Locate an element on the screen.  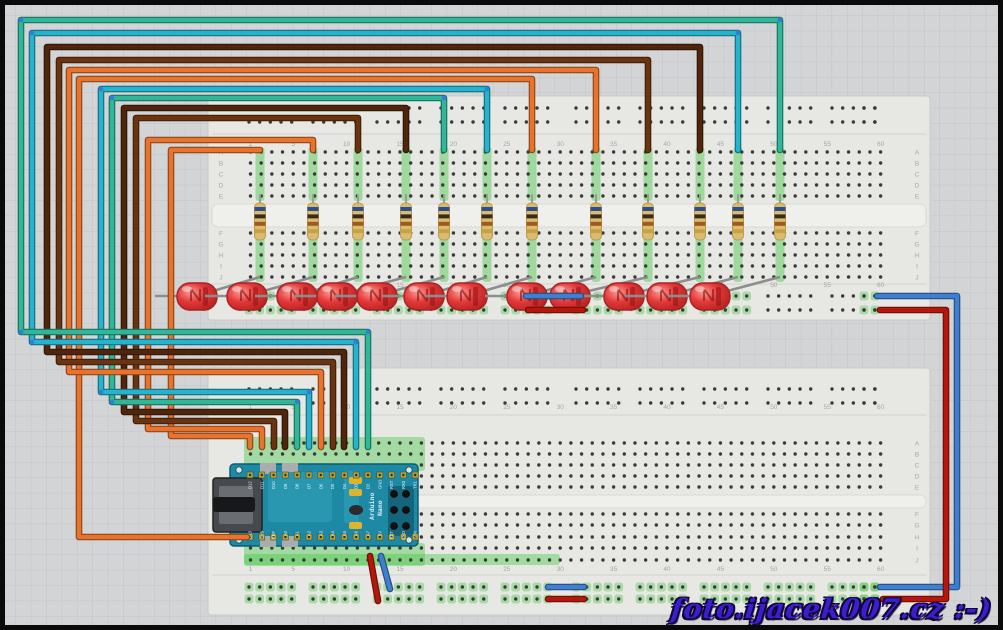
nano-pin-label: REF is located at coordinates (273, 535).